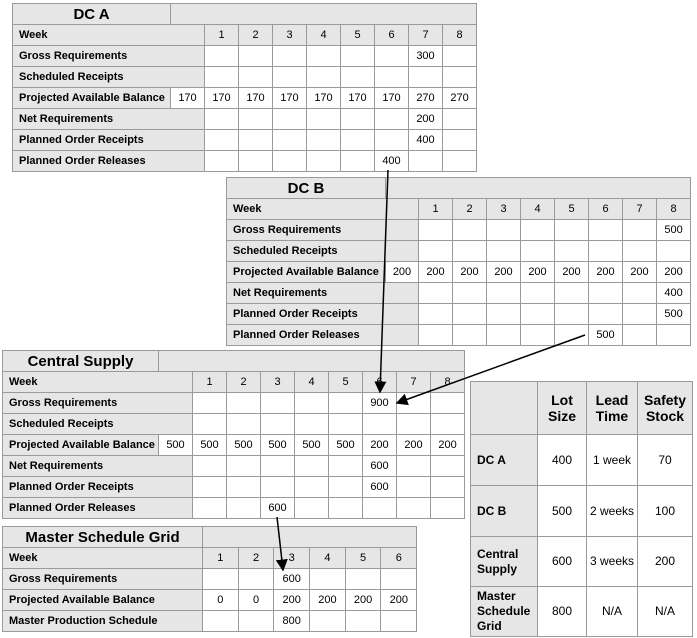 The image size is (697, 638). What do you see at coordinates (459, 188) in the screenshot?
I see `title-row: DC B` at bounding box center [459, 188].